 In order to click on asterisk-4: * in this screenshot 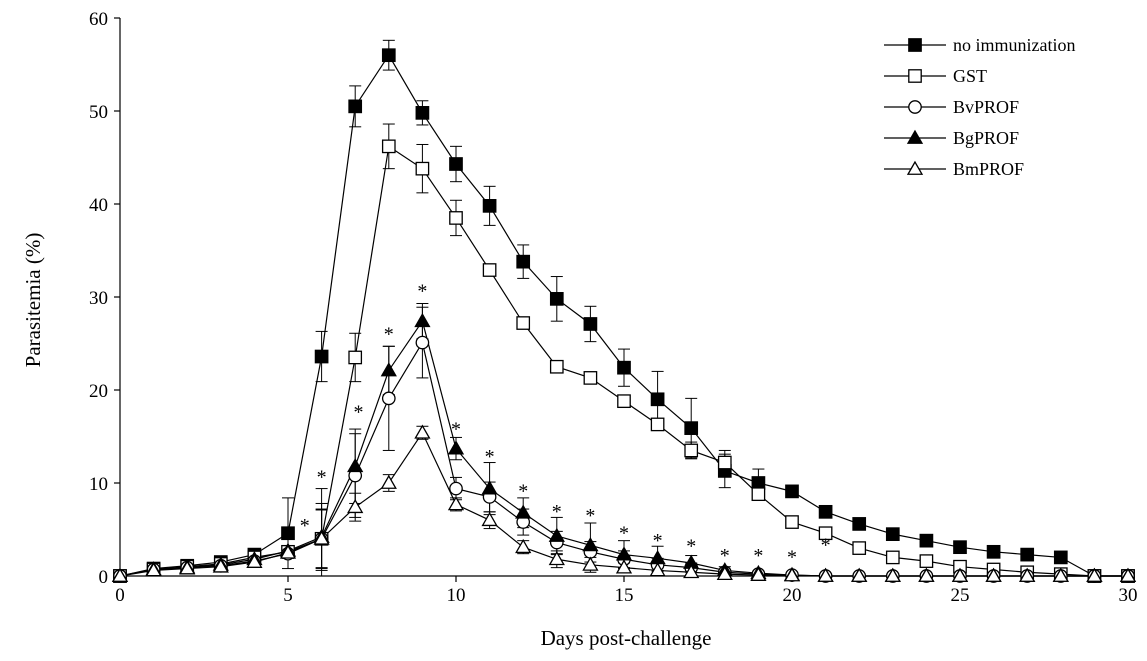, I will do `click(422, 292)`.